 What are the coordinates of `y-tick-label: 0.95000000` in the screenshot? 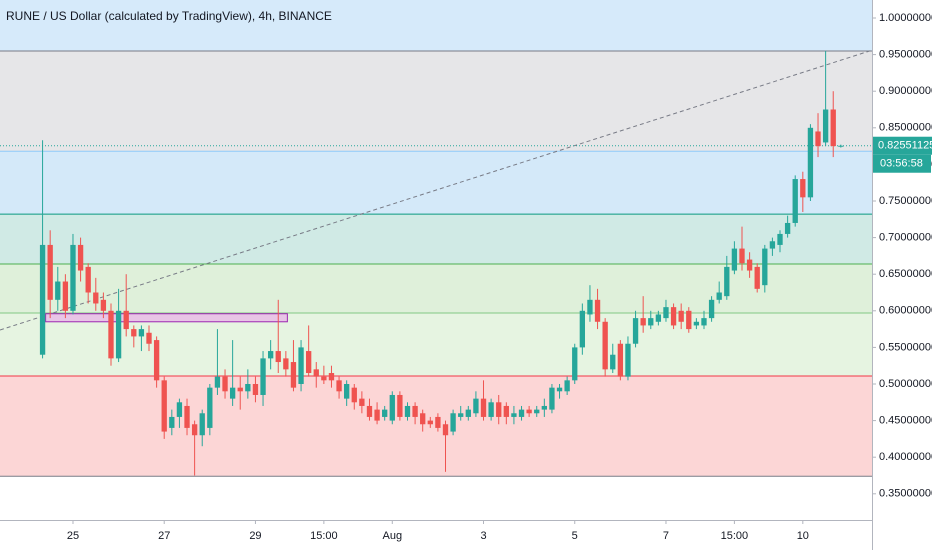 It's located at (905, 55).